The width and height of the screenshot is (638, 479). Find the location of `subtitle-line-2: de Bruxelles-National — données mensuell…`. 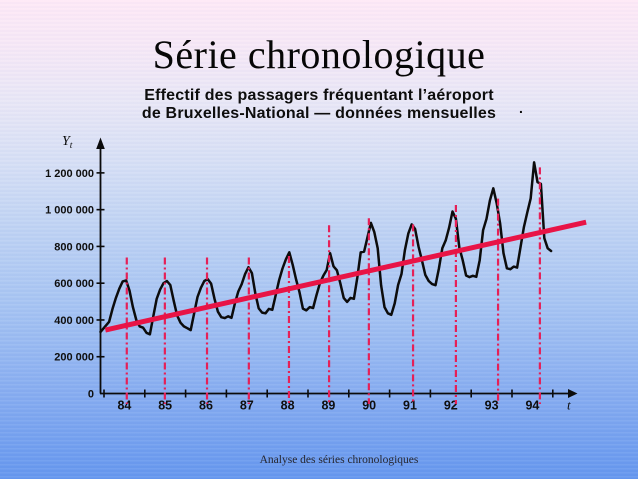

subtitle-line-2: de Bruxelles-National — données mensuell… is located at coordinates (319, 113).